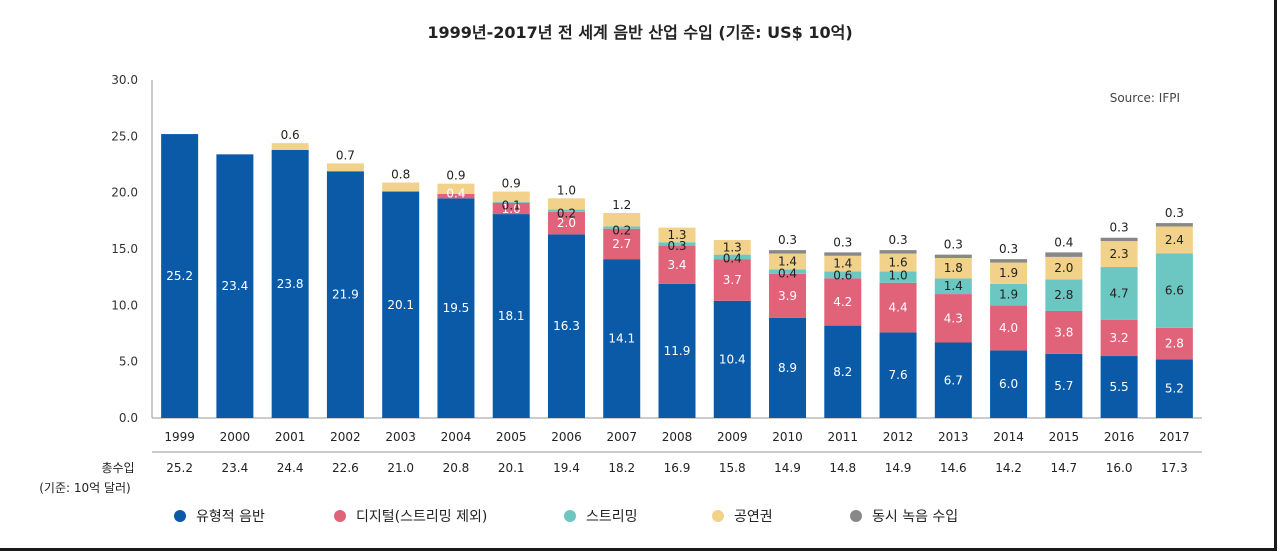  What do you see at coordinates (290, 468) in the screenshot?
I see `total-value: 24.4` at bounding box center [290, 468].